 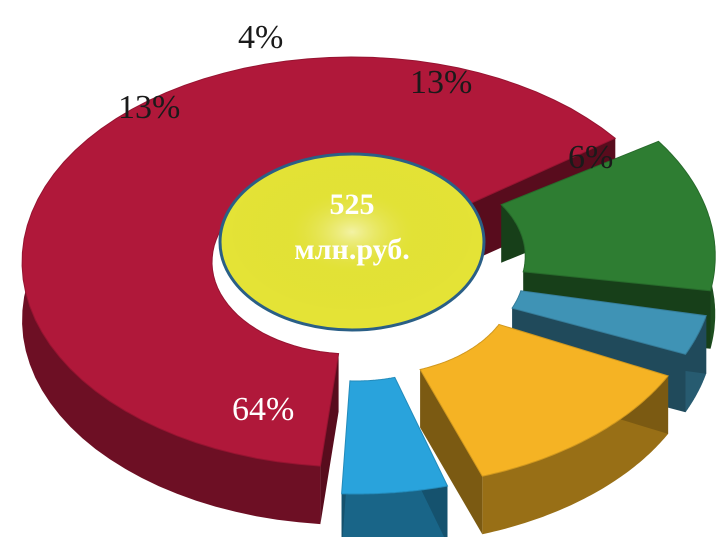 What do you see at coordinates (351, 249) in the screenshot?
I see `center-unit-label: млн.руб.` at bounding box center [351, 249].